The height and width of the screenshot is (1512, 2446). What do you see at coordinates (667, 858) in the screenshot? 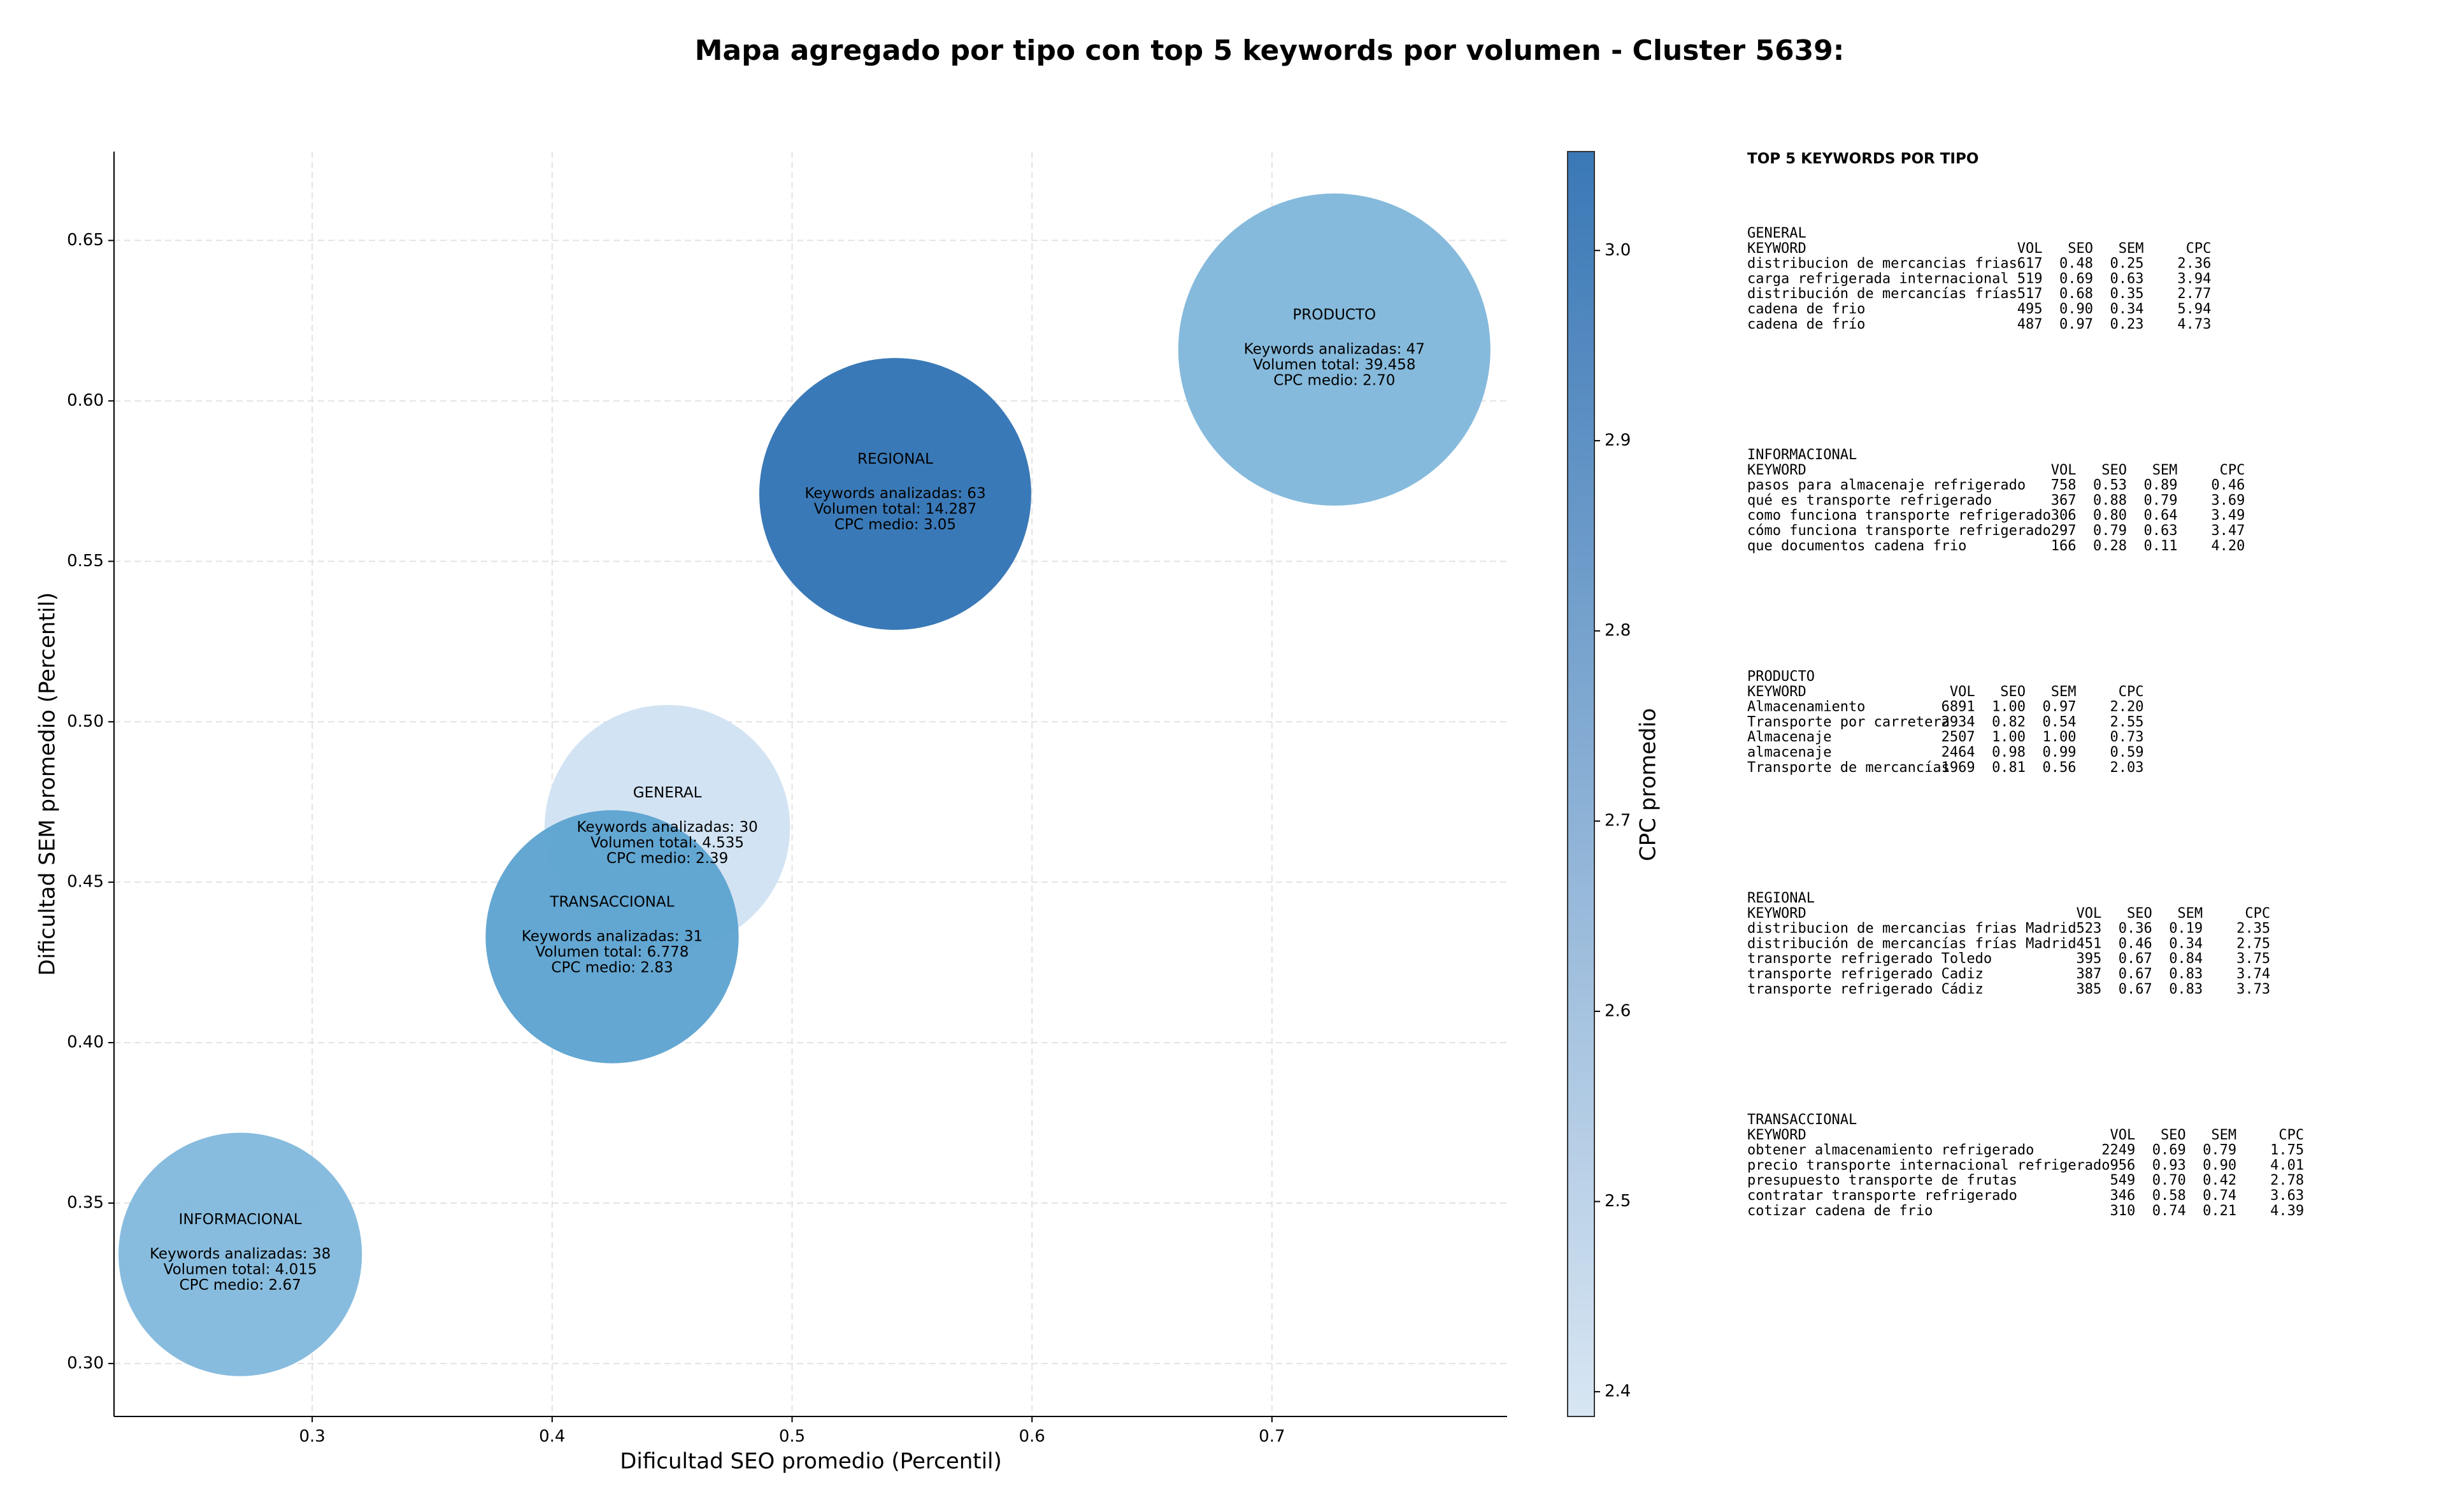
I see `bubble-label: CPC medio: 2.39` at bounding box center [667, 858].